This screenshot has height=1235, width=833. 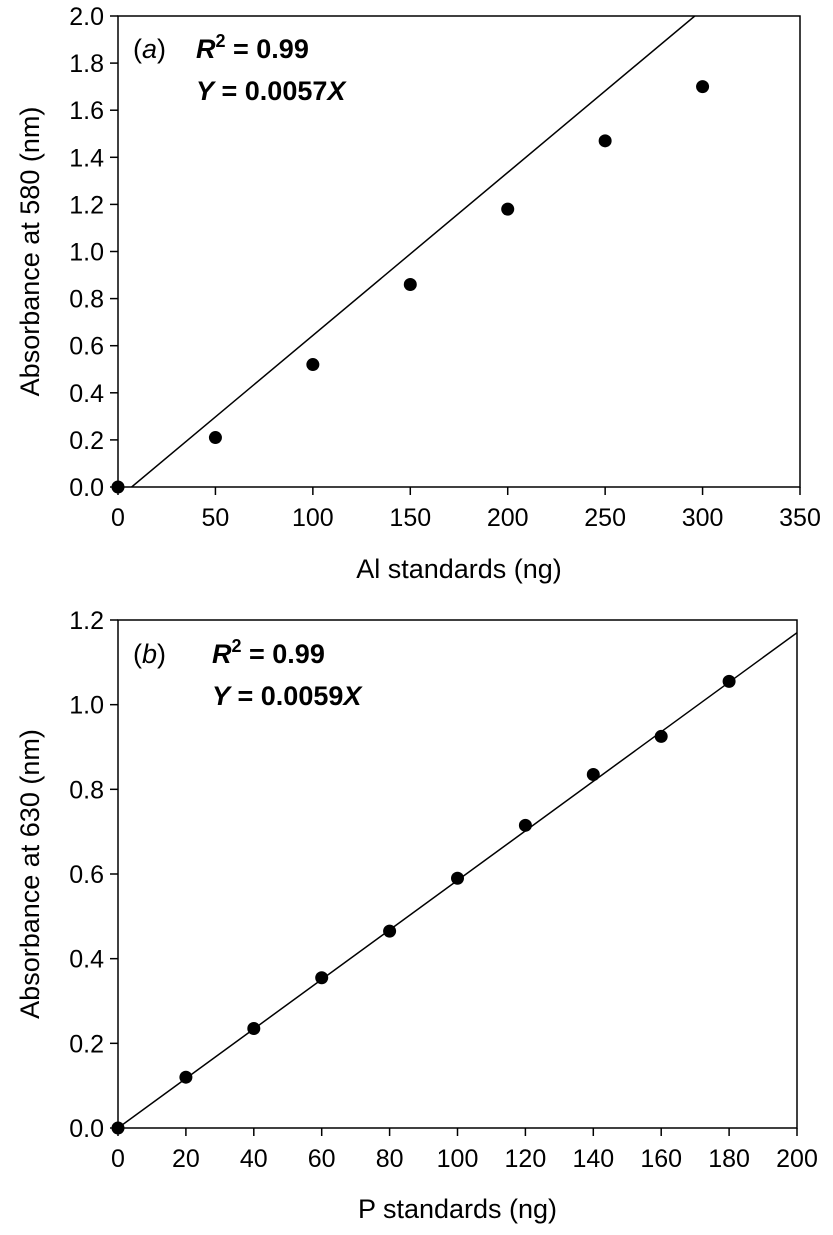 I want to click on y-tick-label: 1.8, so click(x=86, y=64).